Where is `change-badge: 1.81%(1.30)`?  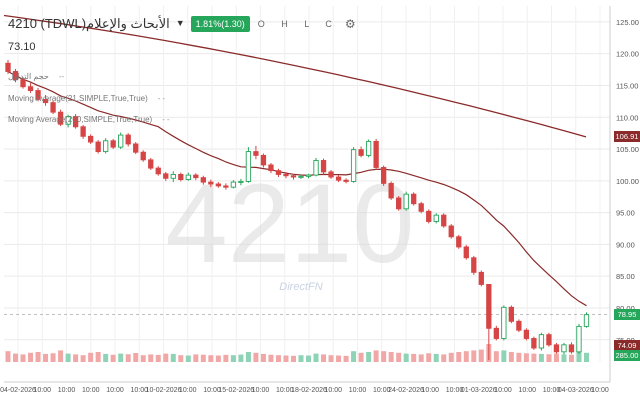
change-badge: 1.81%(1.30) is located at coordinates (220, 24).